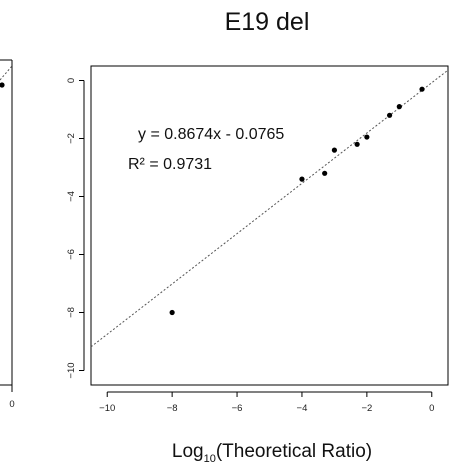  I want to click on x-tick-label: 0, so click(431, 408).